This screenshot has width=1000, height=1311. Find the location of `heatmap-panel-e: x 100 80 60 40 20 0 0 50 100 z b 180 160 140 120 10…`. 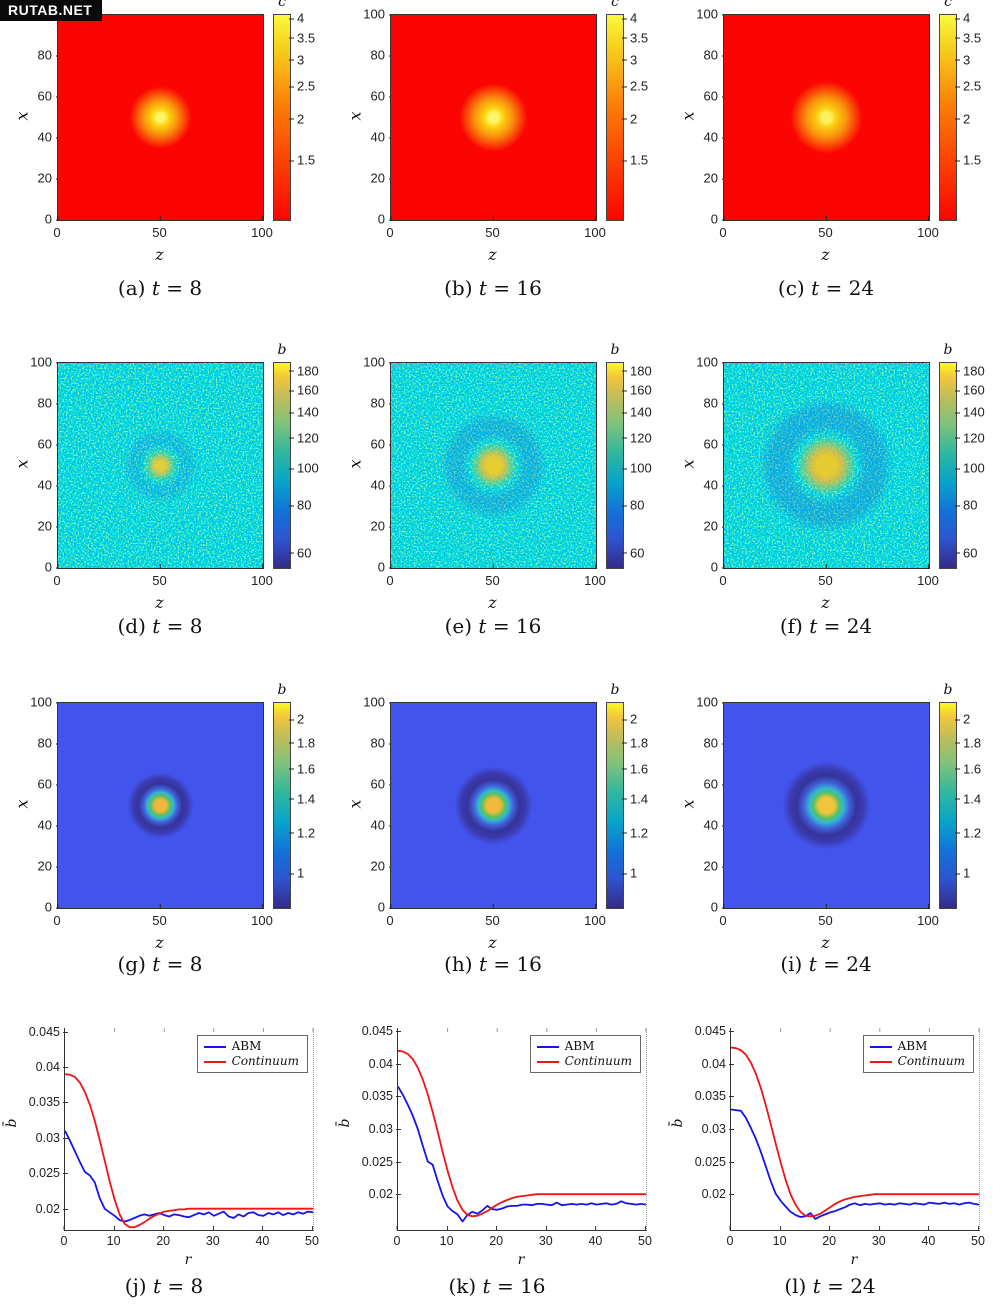

heatmap-panel-e: x 100 80 60 40 20 0 0 50 100 z b 180 160 140 120 10… is located at coordinates (499, 502).